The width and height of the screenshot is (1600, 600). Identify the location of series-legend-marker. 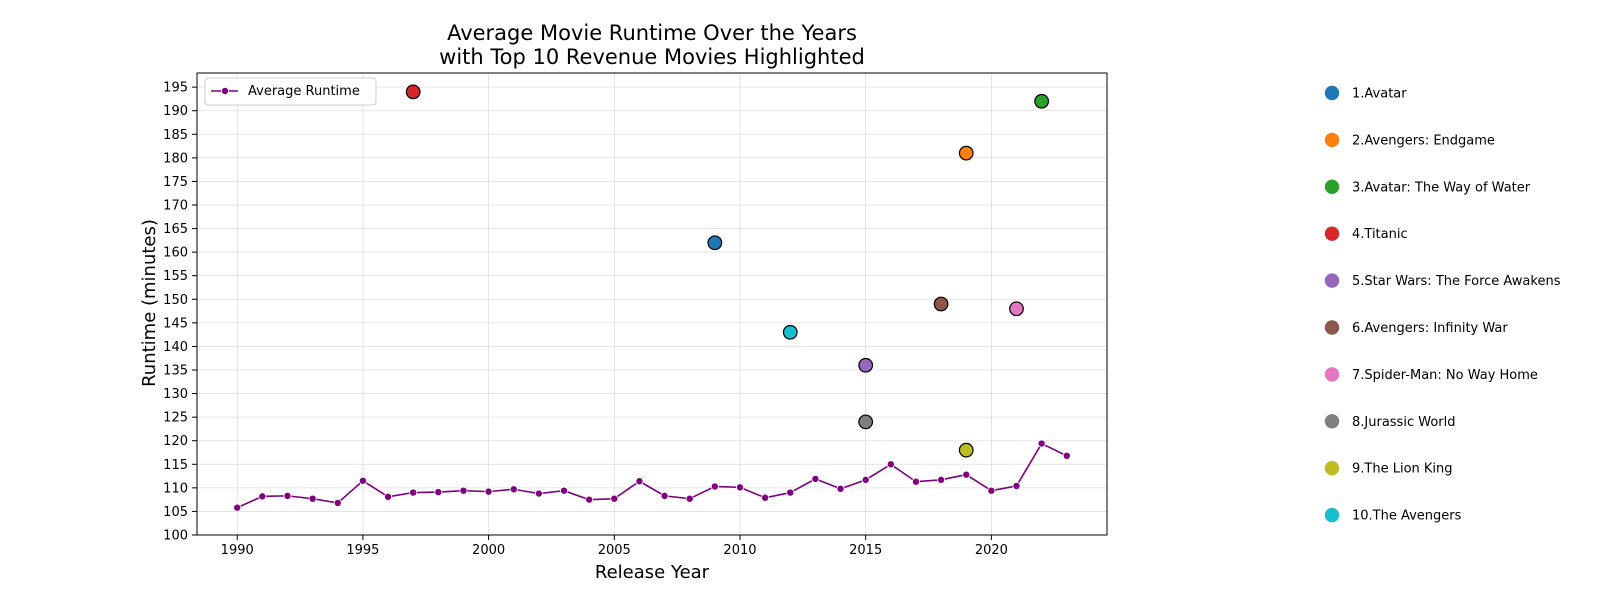
(224, 91).